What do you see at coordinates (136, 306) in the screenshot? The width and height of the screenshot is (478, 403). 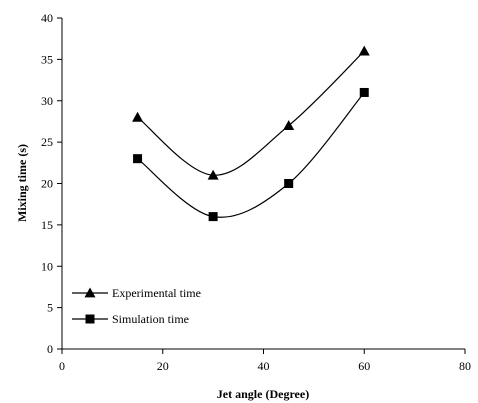 I see `legend: Experimental time Simulation time` at bounding box center [136, 306].